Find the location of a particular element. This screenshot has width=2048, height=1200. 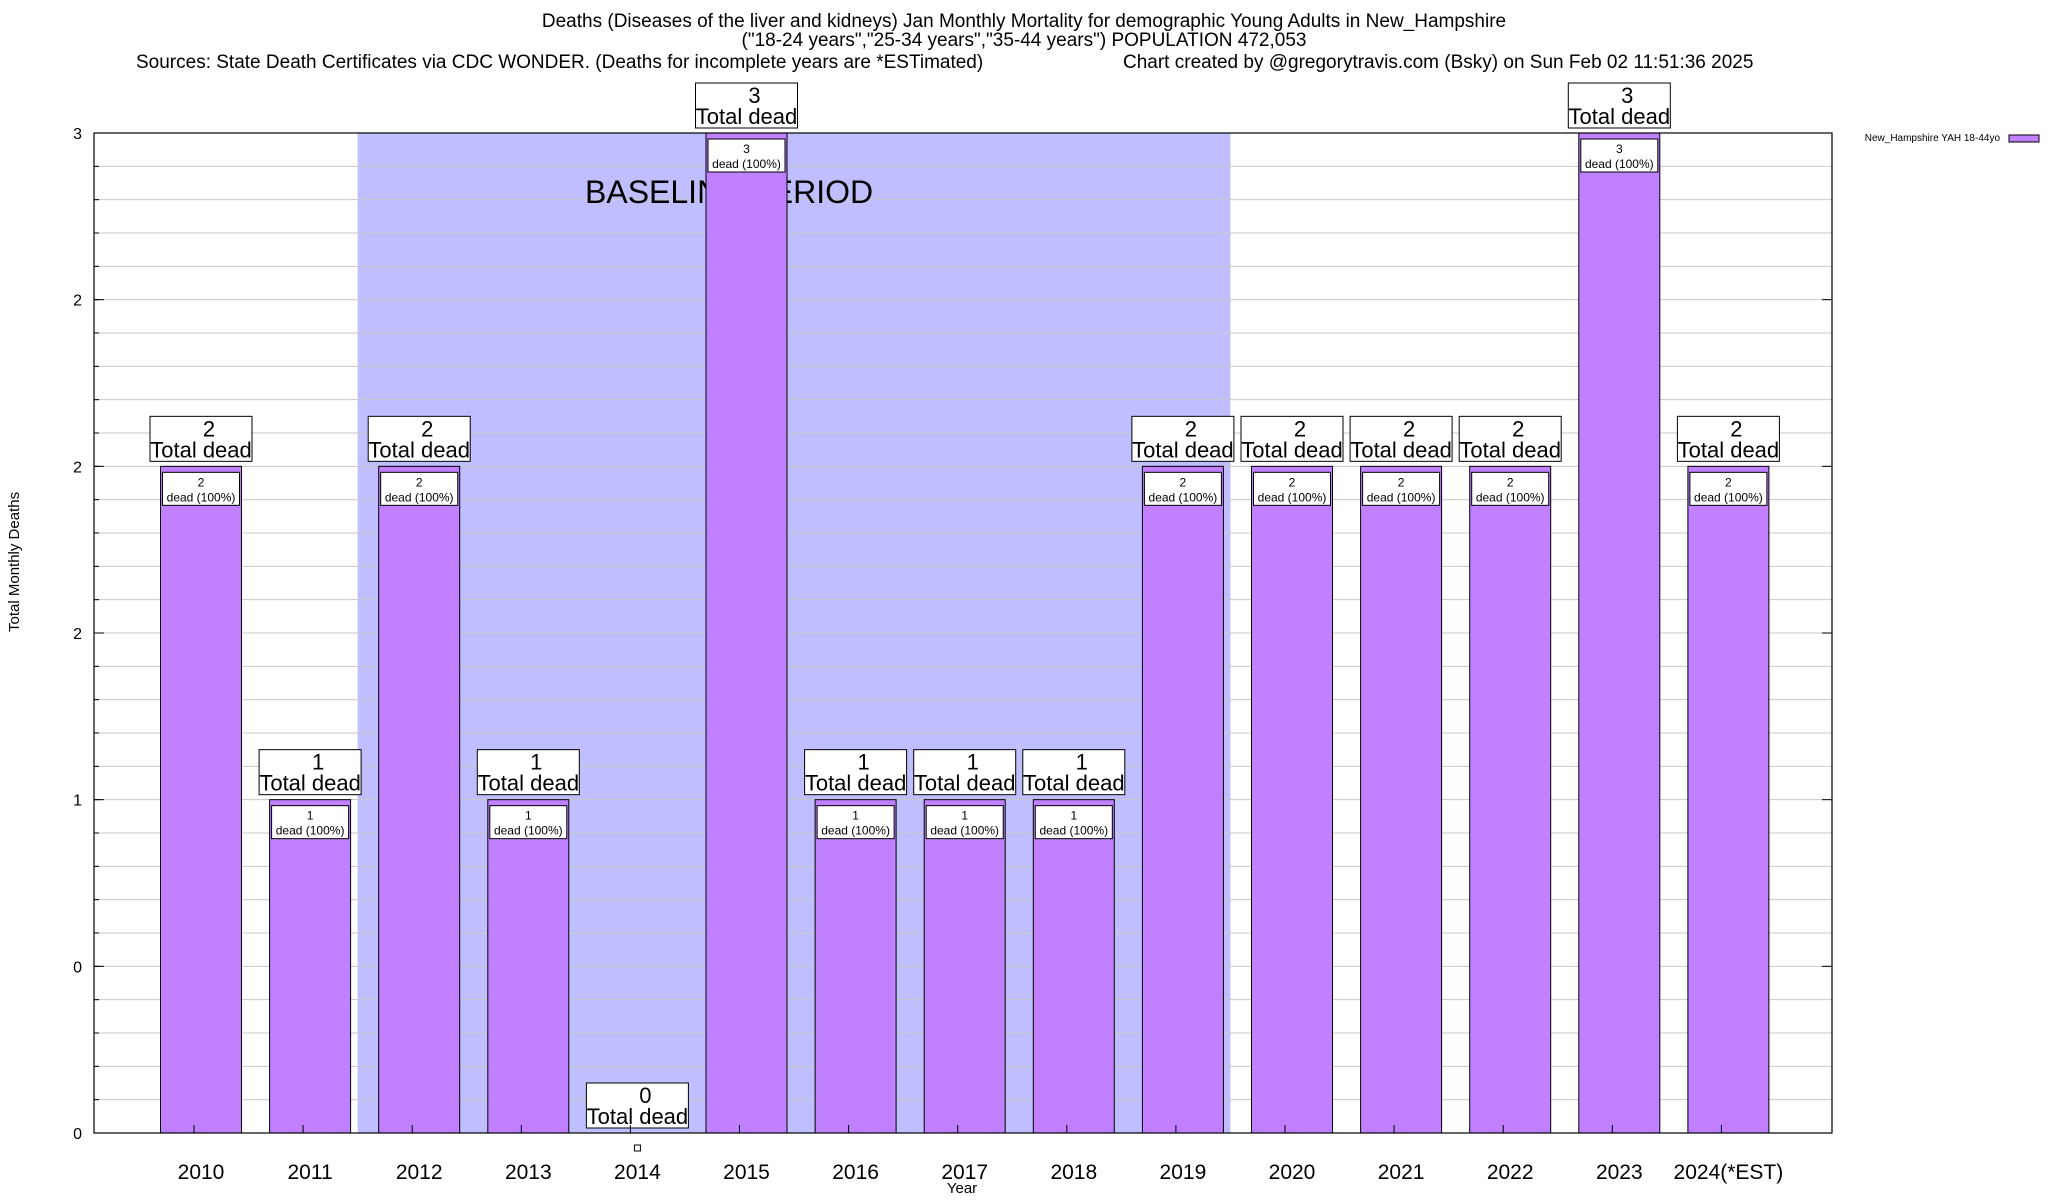

x-tick-label: 2019 is located at coordinates (1183, 1172).